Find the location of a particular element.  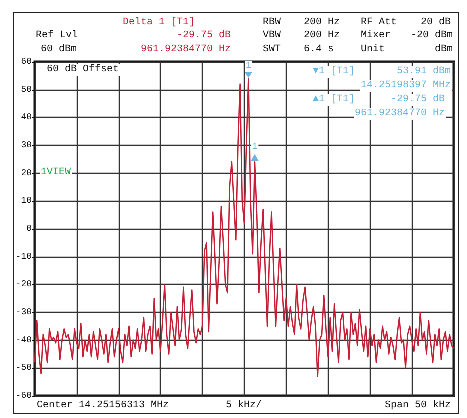

y-tick-label: -20 is located at coordinates (24, 285).